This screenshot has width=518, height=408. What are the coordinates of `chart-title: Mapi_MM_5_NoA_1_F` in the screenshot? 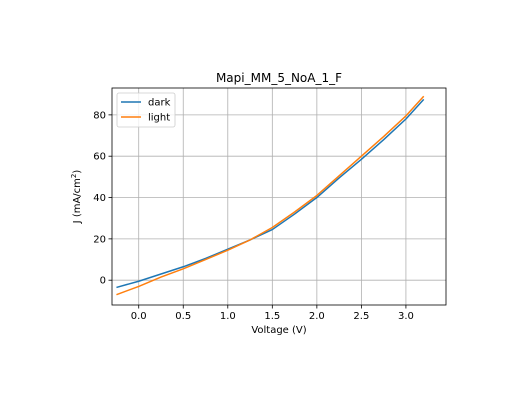 It's located at (279, 78).